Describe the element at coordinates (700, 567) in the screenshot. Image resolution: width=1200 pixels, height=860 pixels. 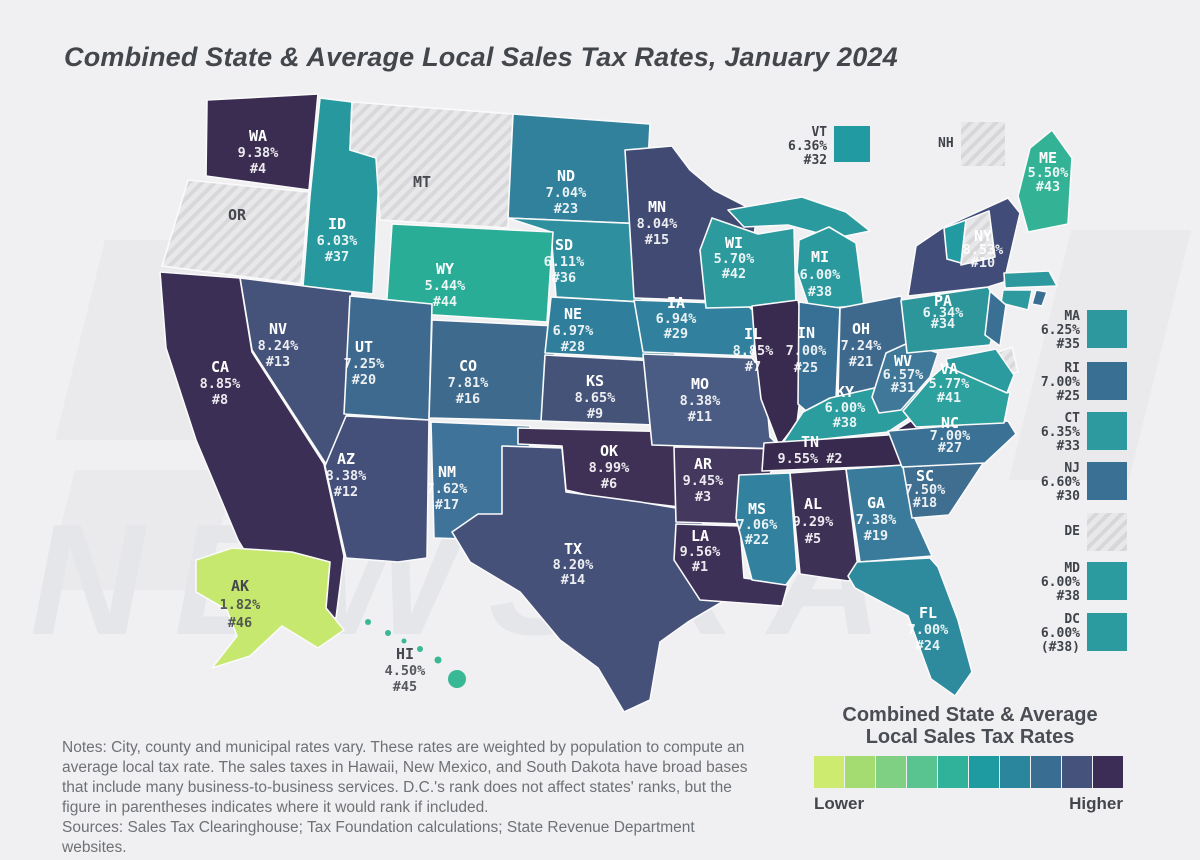
I see `svg-text: #1` at that location.